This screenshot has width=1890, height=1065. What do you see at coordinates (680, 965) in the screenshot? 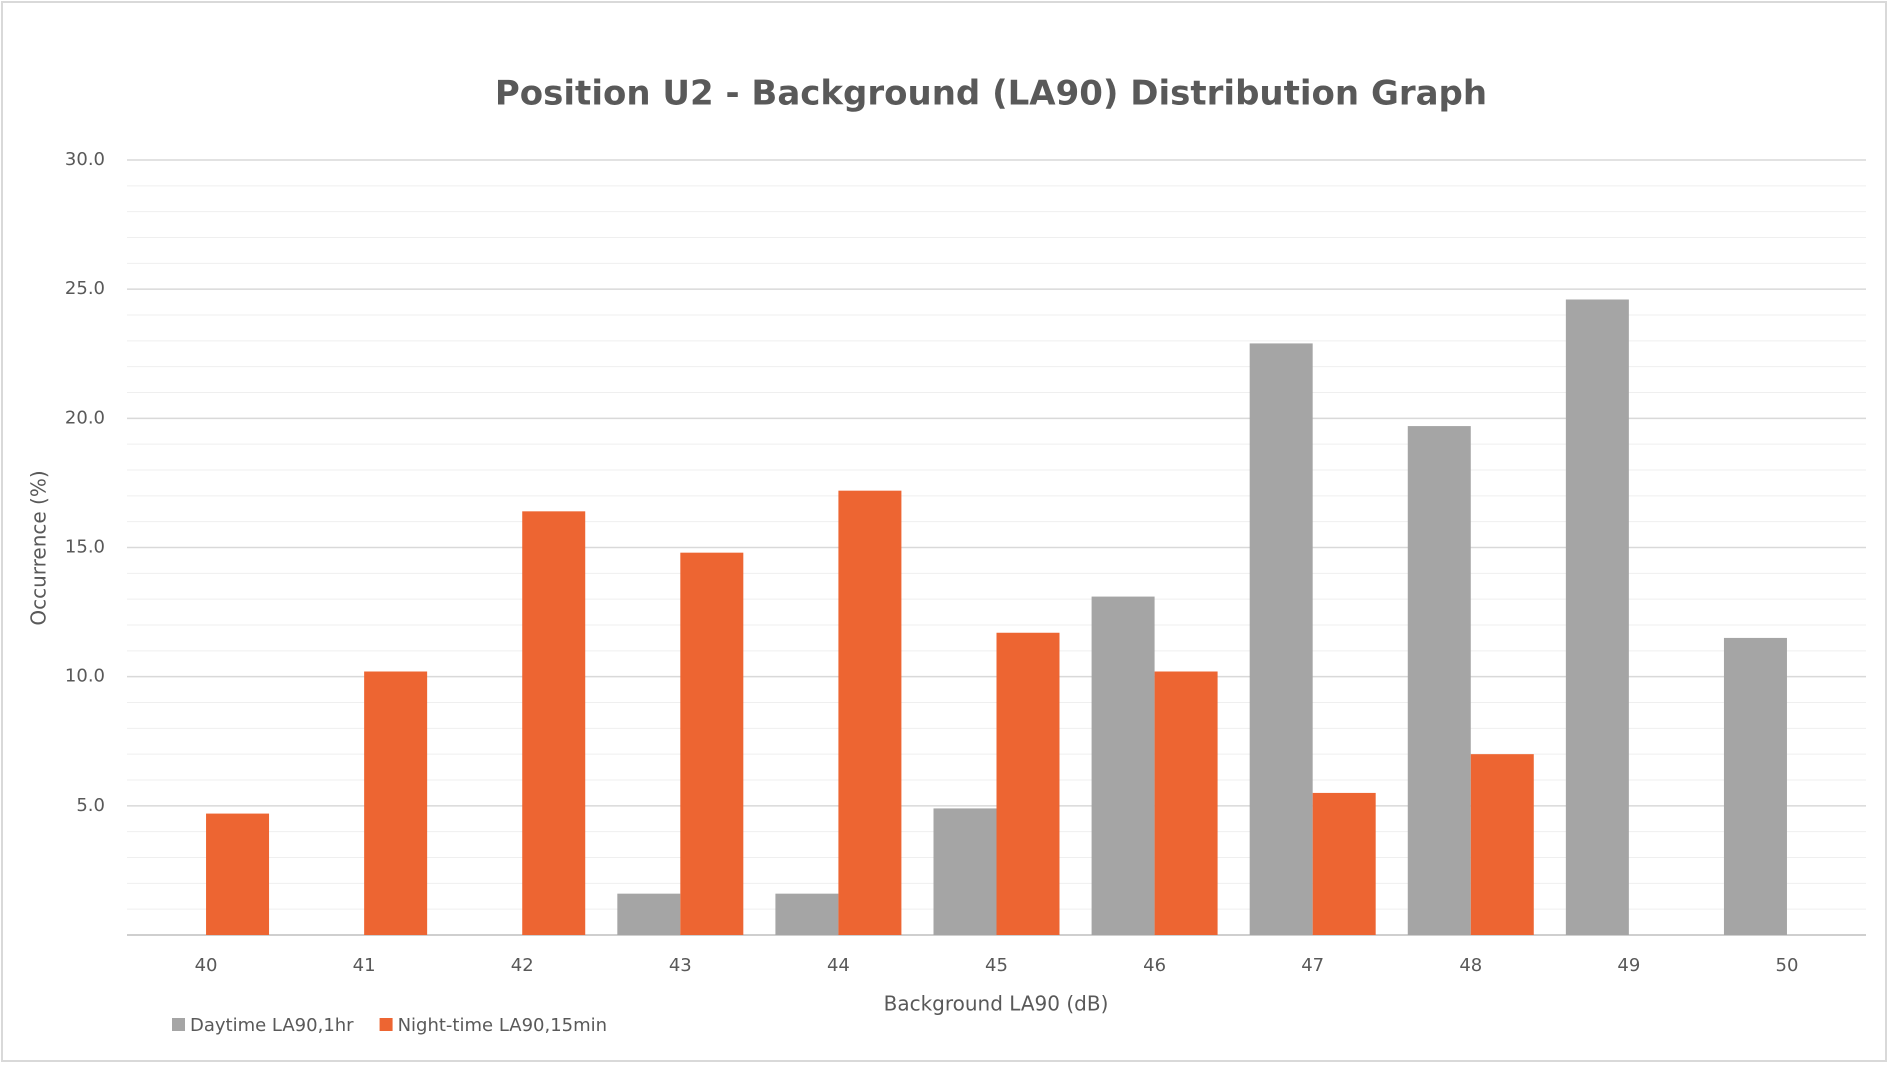
I see `x-tick-label: 43` at bounding box center [680, 965].